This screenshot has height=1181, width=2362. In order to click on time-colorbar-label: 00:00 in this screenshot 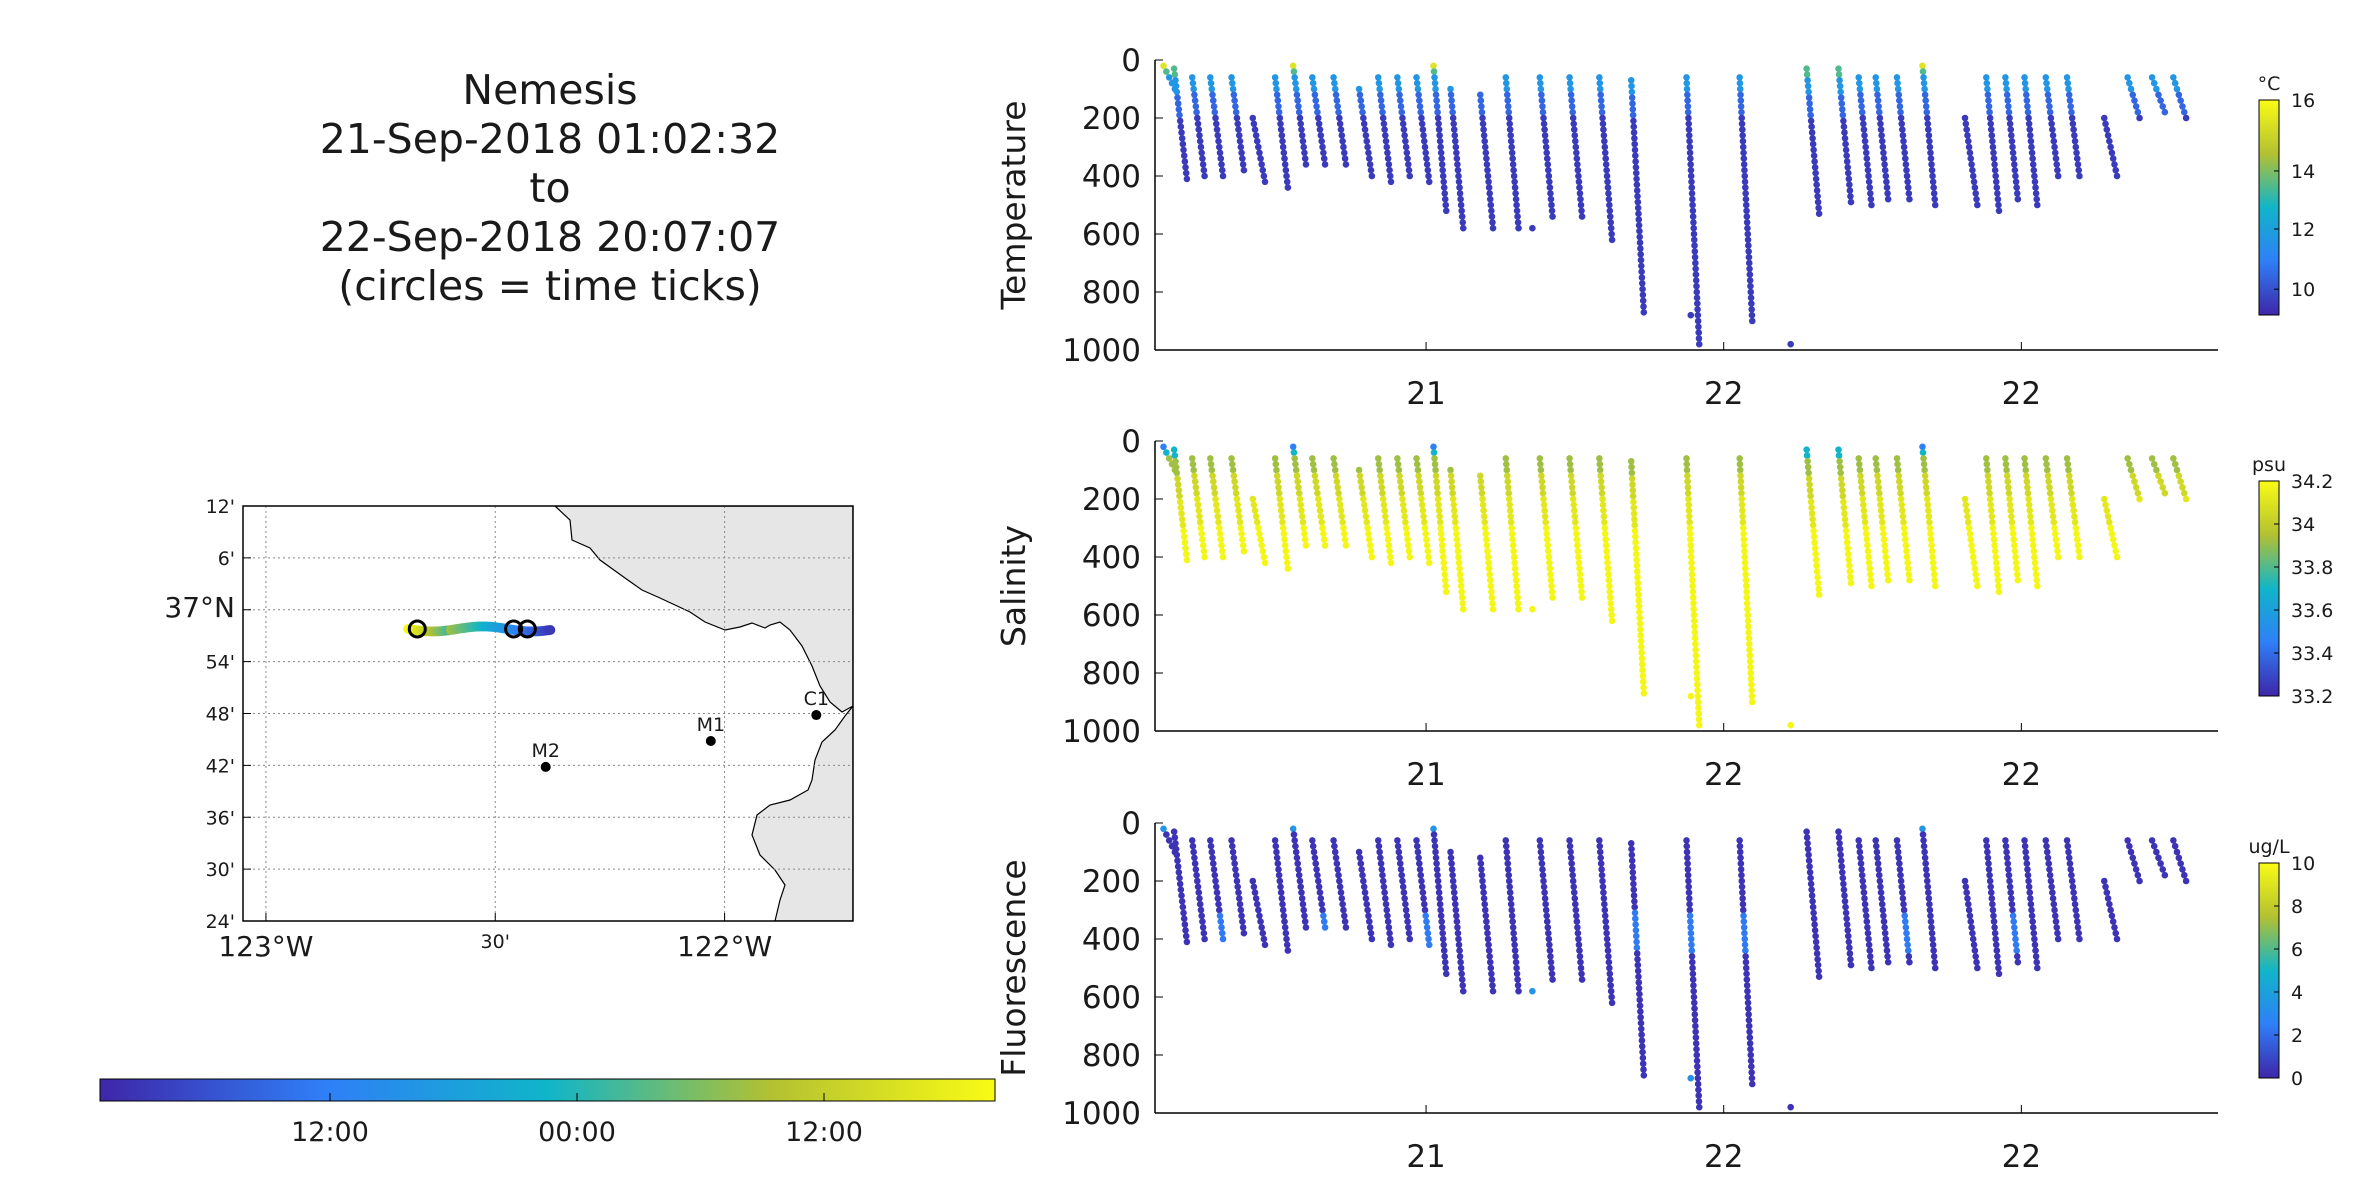, I will do `click(577, 1132)`.